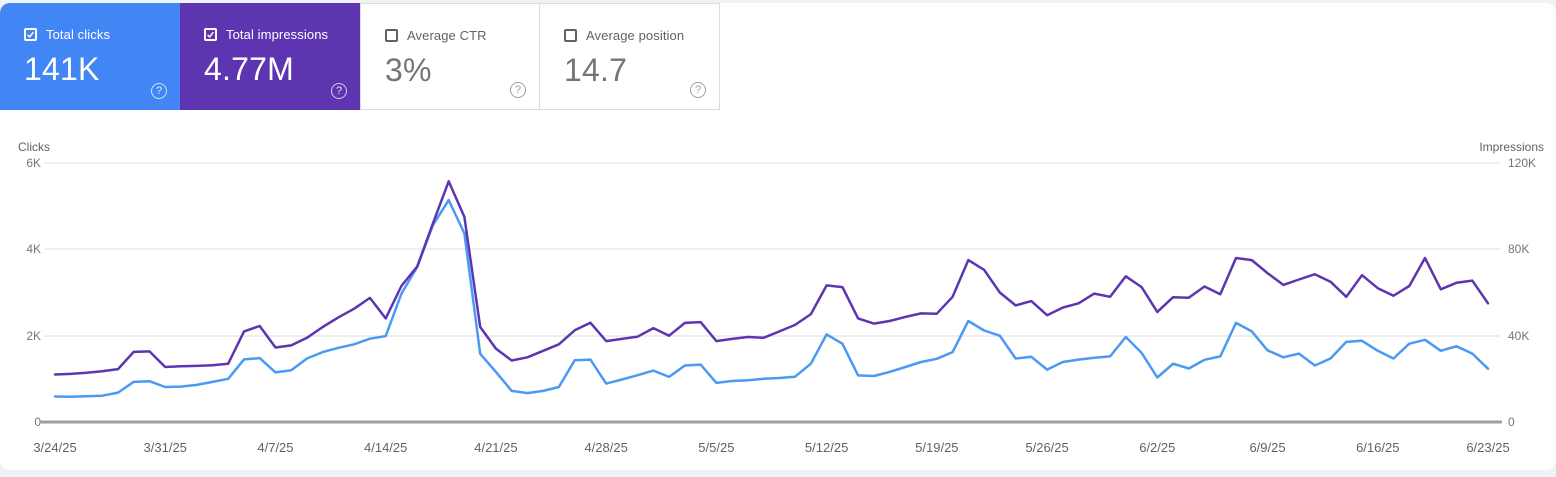 The width and height of the screenshot is (1556, 477). I want to click on right-axis-tick: 0, so click(1511, 422).